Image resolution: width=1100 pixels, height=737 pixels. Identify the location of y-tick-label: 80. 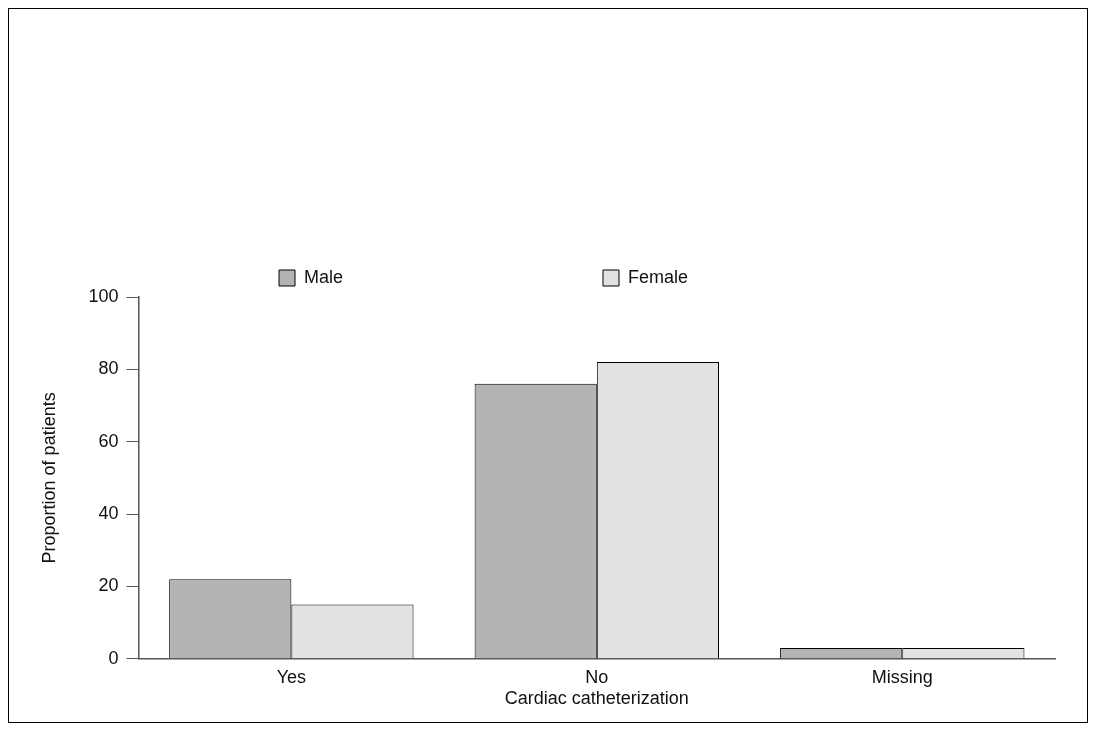
(108, 368).